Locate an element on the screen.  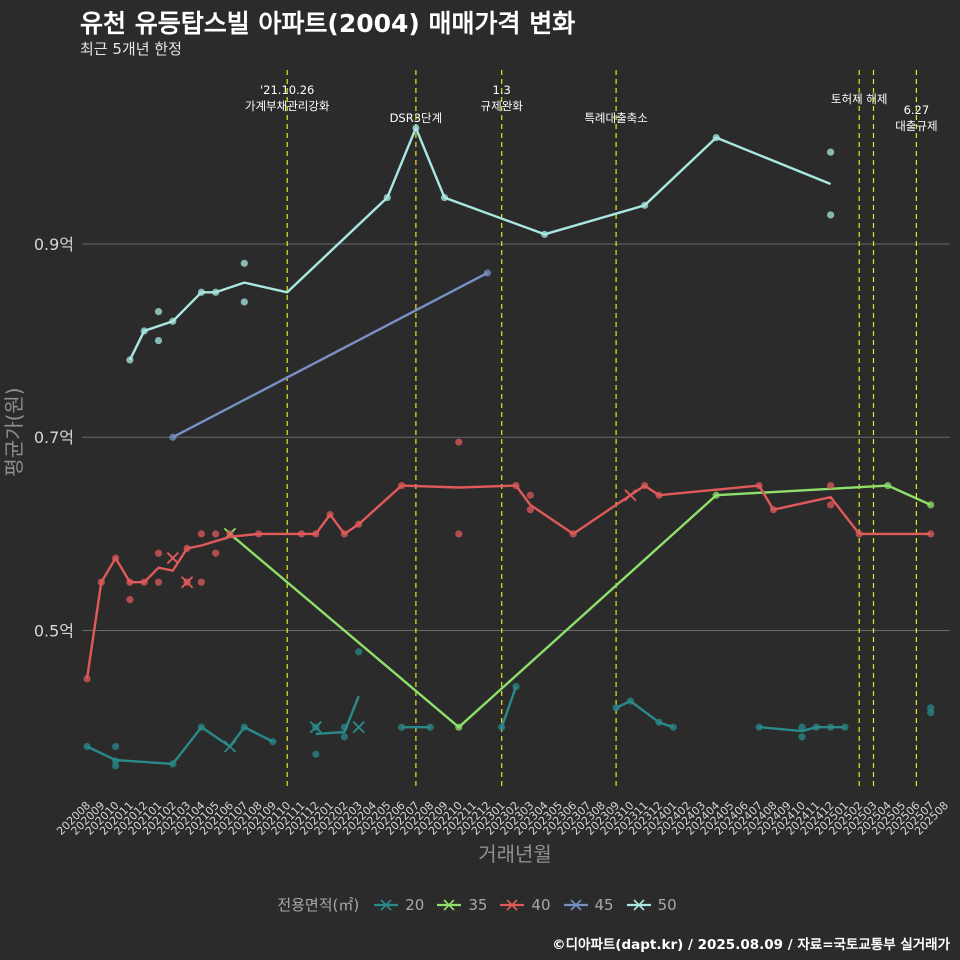
event-label: 가계부채관리강화 is located at coordinates (287, 106).